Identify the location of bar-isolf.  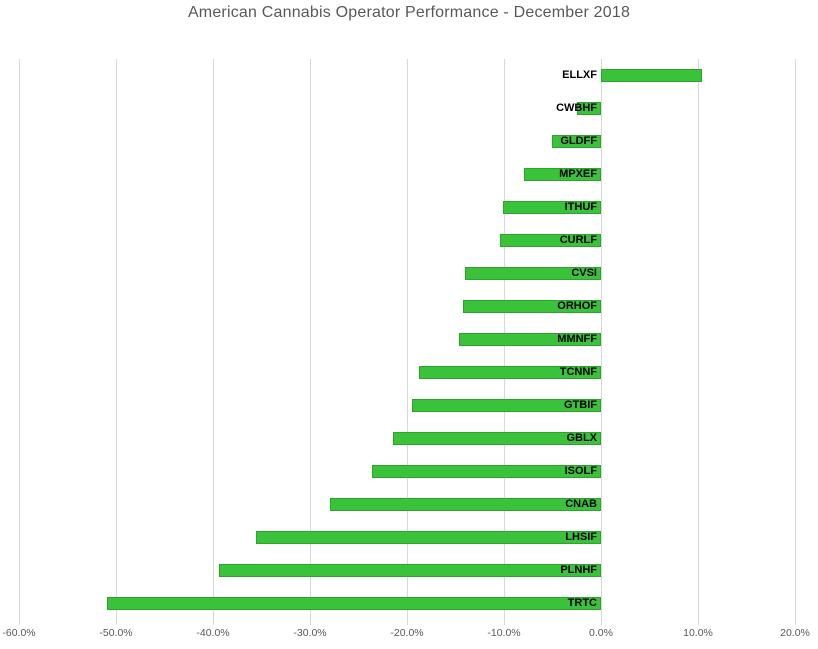
(486, 471).